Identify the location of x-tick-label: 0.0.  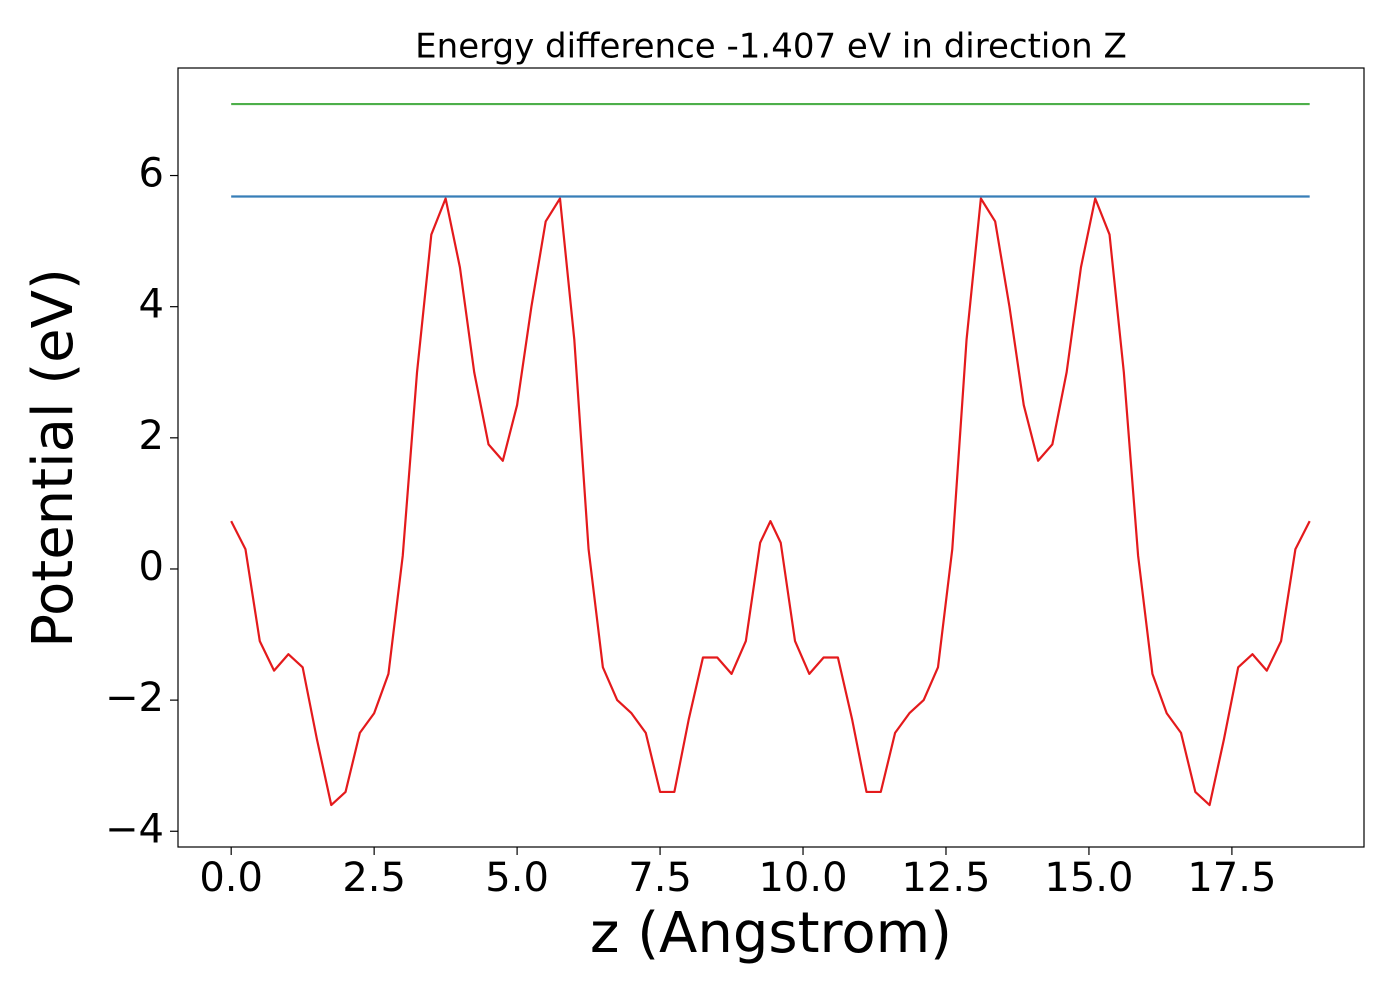
(231, 878).